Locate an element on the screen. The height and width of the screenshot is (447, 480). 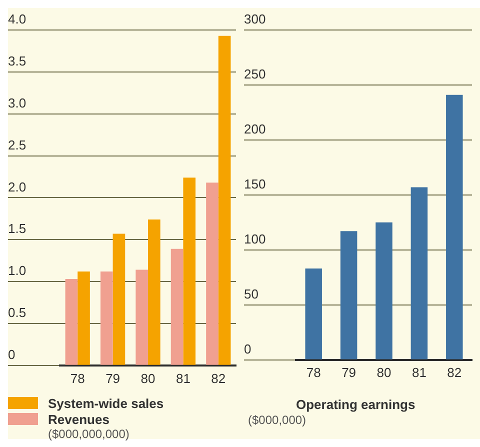
y-tick-label: 50 is located at coordinates (251, 294).